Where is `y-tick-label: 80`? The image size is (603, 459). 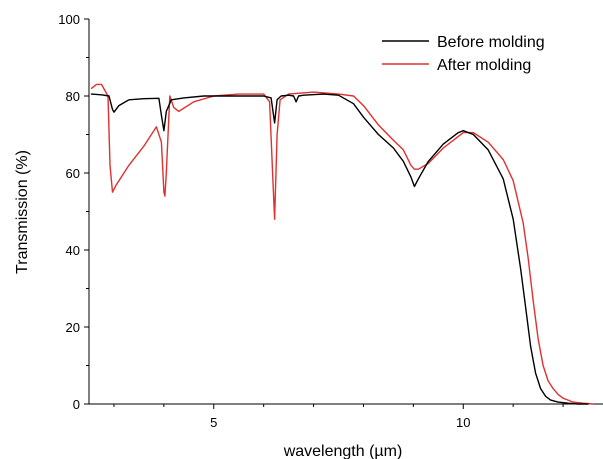
y-tick-label: 80 is located at coordinates (73, 96).